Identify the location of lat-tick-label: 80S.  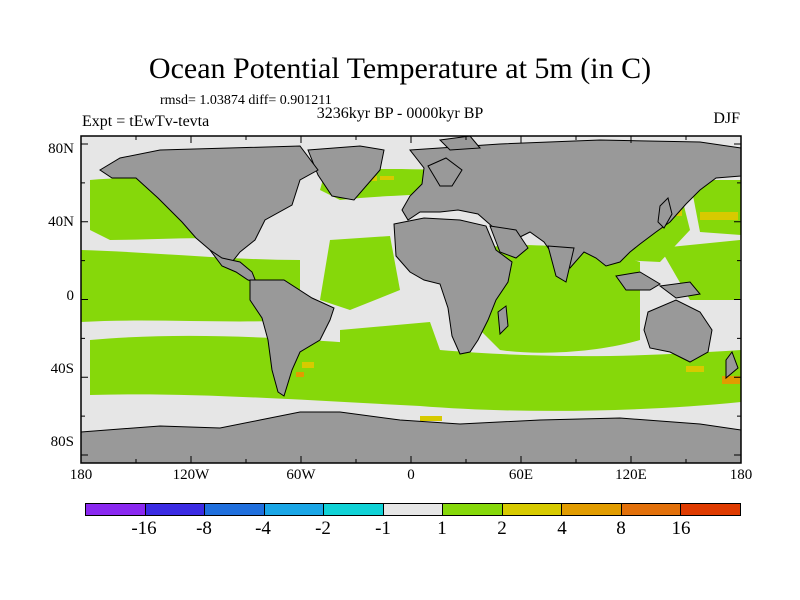
(62, 442).